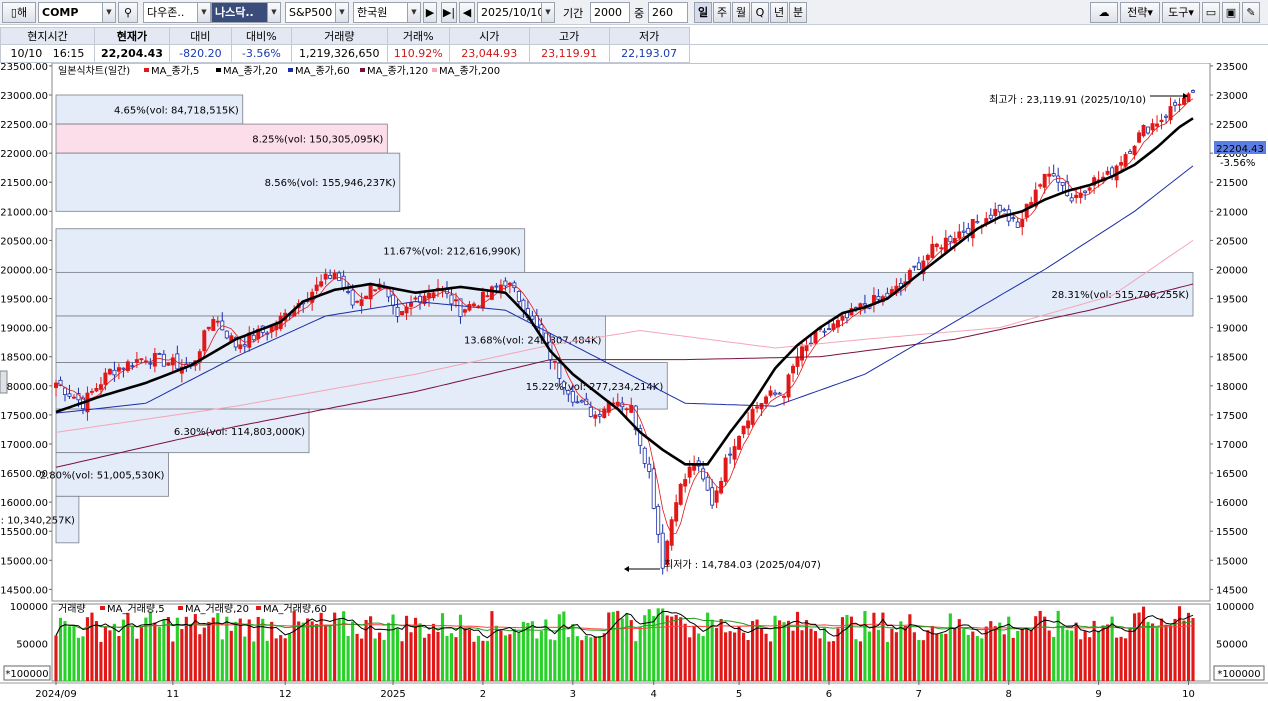 The height and width of the screenshot is (701, 1268). What do you see at coordinates (24, 241) in the screenshot?
I see `price-tick-label-left: 20500.00` at bounding box center [24, 241].